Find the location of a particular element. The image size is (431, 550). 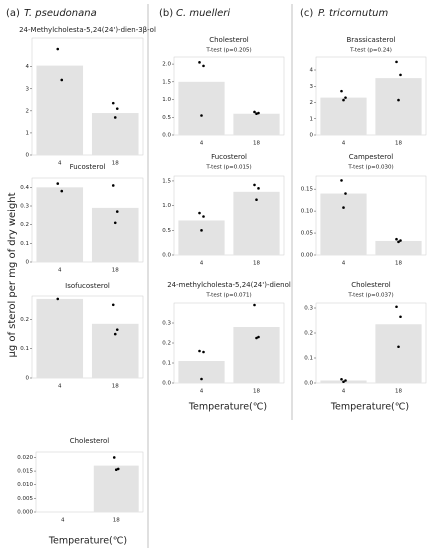

y-tick-label: 0.010 is located at coordinates (25, 485).